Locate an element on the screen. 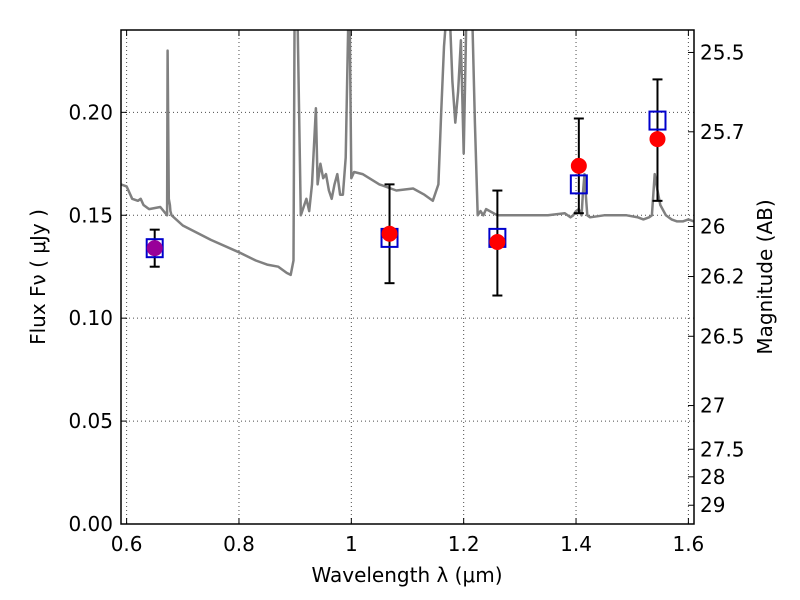 Image resolution: width=800 pixels, height=600 pixels. y2-axis-title: Magnitude (AB) is located at coordinates (765, 276).